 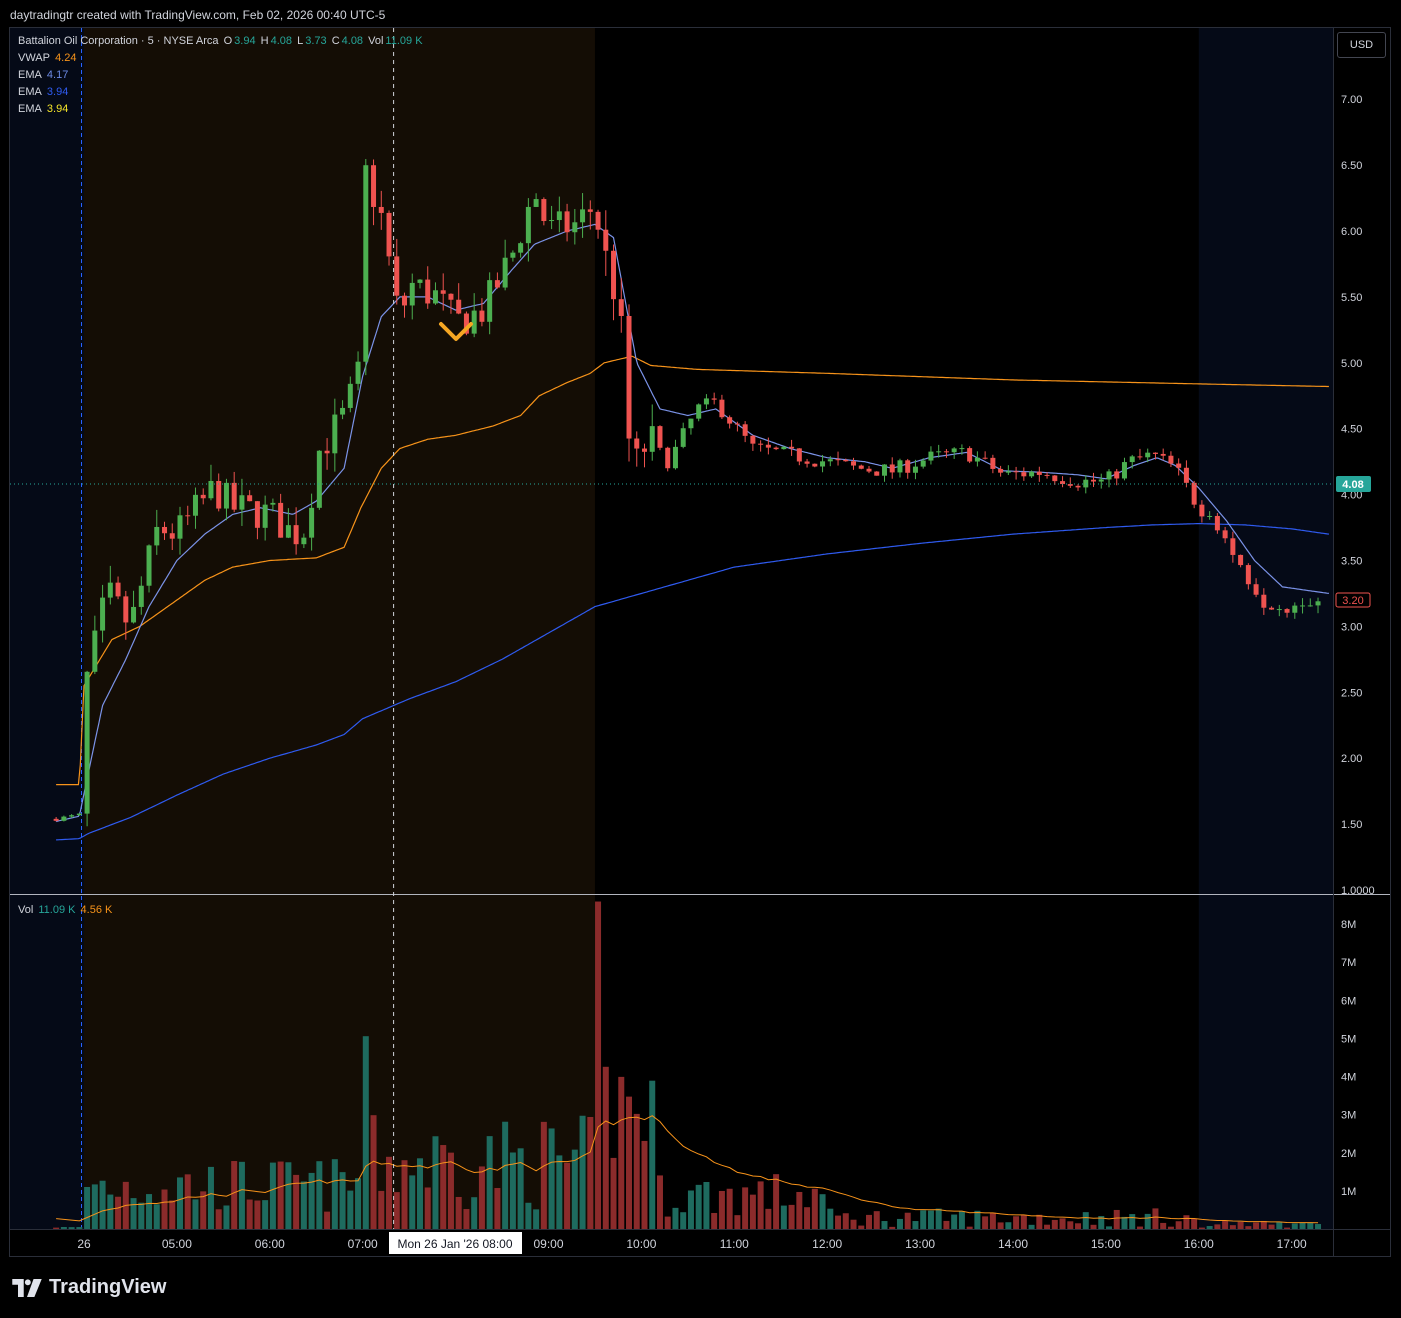 I want to click on indicator-legend-ema-1: EMA 4.17, so click(x=44, y=75).